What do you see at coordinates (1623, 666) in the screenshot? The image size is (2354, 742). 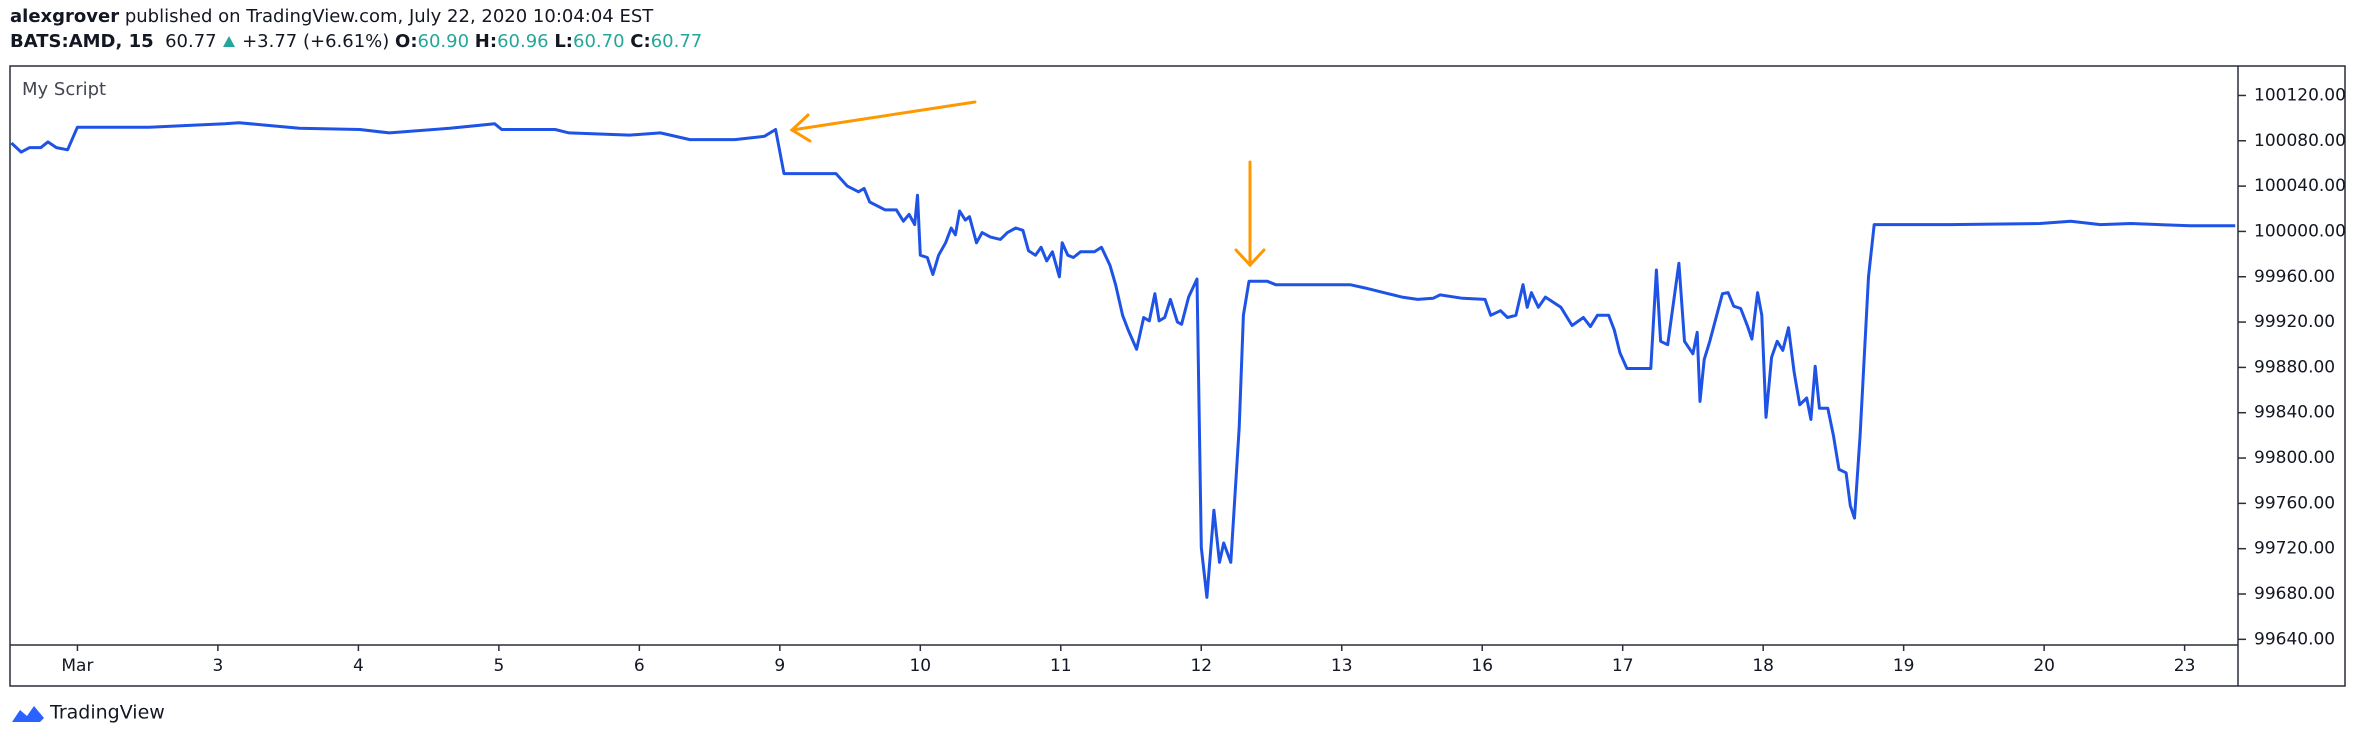 I see `x-tick-label: 17` at bounding box center [1623, 666].